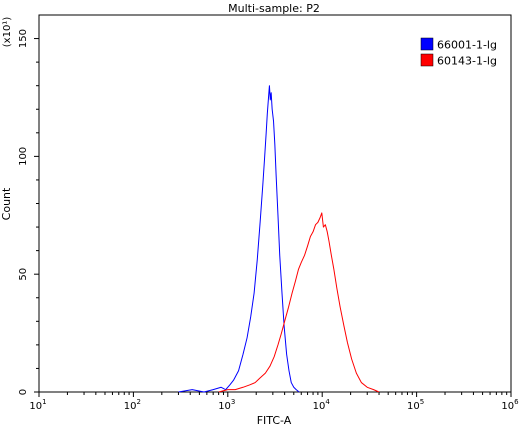 The width and height of the screenshot is (521, 432). What do you see at coordinates (327, 402) in the screenshot?
I see `x-tick-exponent: 4` at bounding box center [327, 402].